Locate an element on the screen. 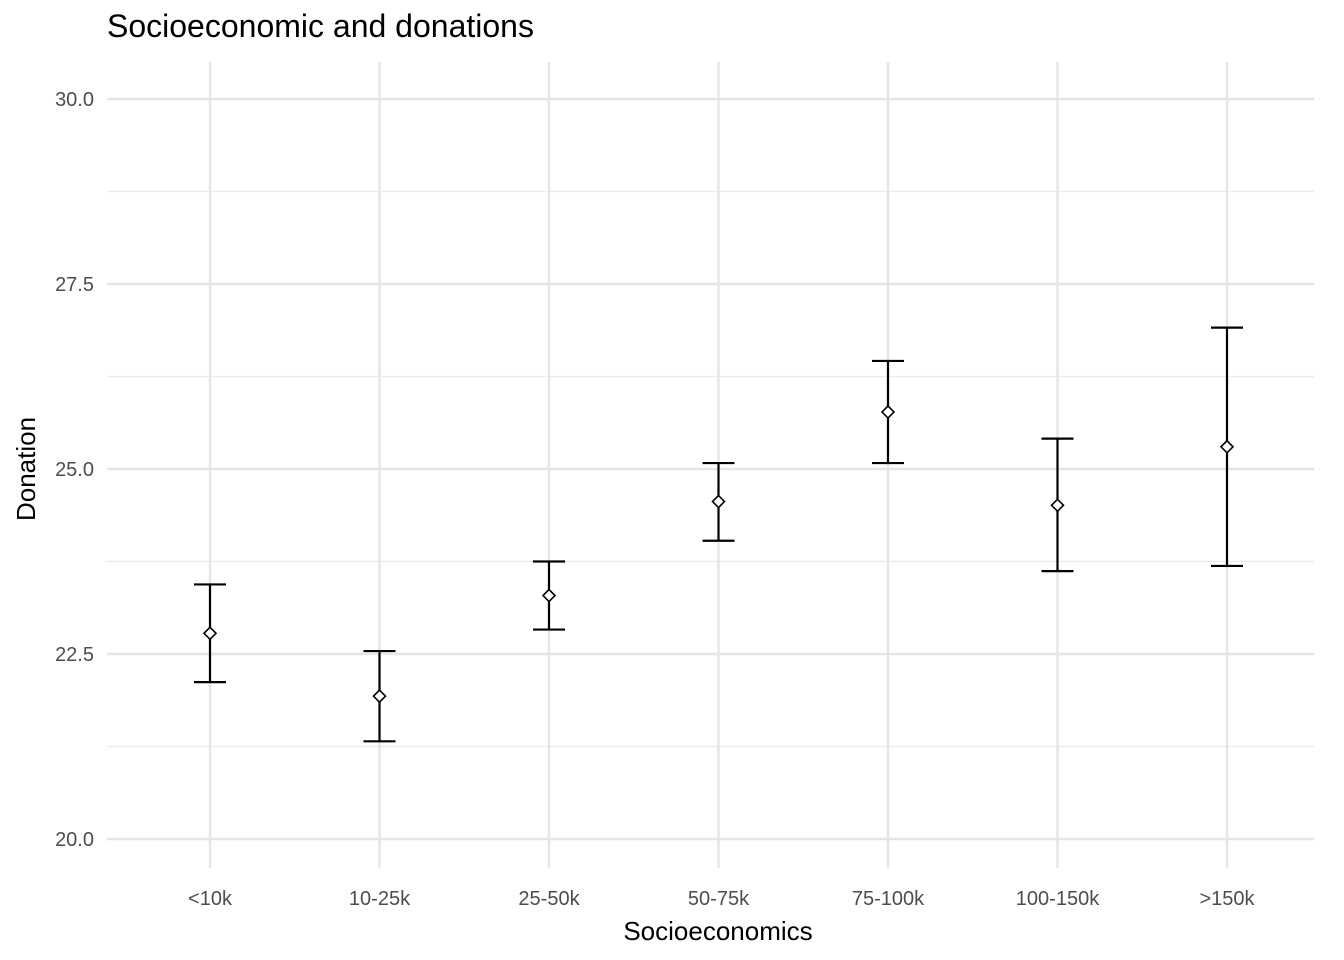 This screenshot has height=960, width=1344. y-tick-label: 25.0 is located at coordinates (74, 470).